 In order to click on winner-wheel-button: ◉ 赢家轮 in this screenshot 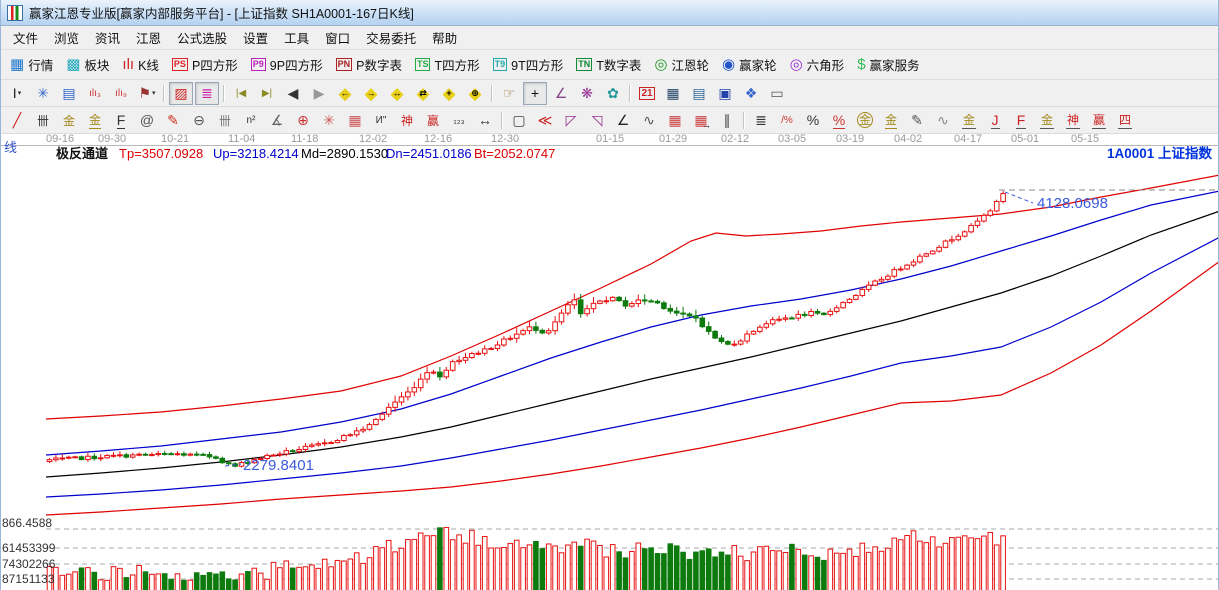, I will do `click(751, 64)`.